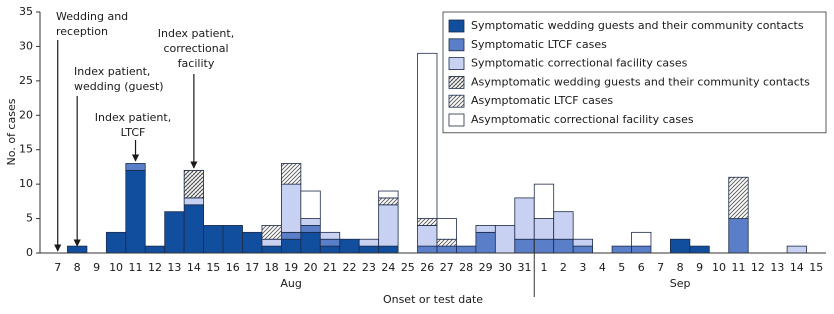 The height and width of the screenshot is (314, 834). Describe the element at coordinates (174, 267) in the screenshot. I see `x-tick-label: 13` at that location.